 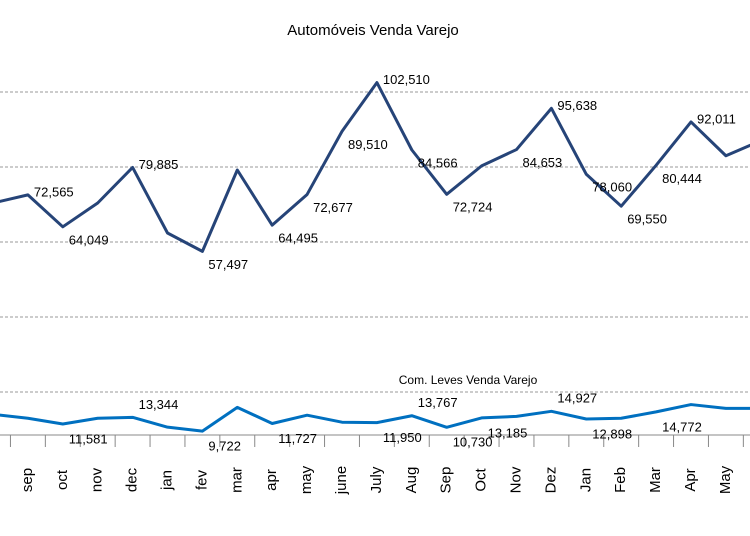 What do you see at coordinates (271, 480) in the screenshot?
I see `x-tick-label: apr` at bounding box center [271, 480].